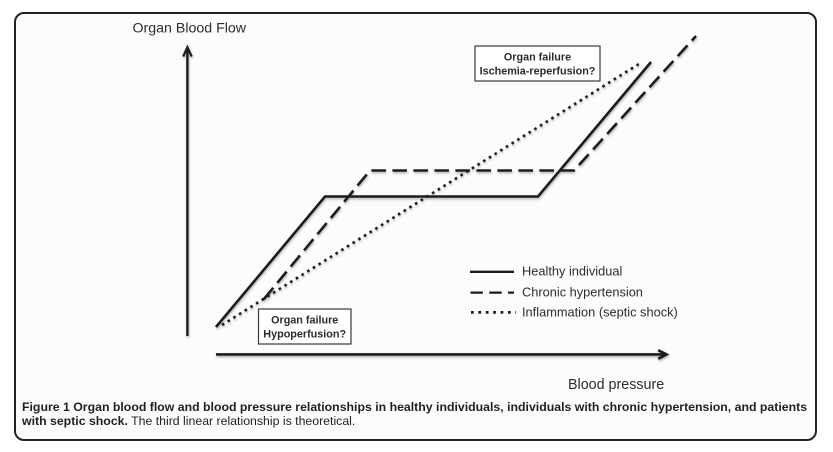  Describe the element at coordinates (190, 28) in the screenshot. I see `svg-text: Organ Blood Flow` at that location.